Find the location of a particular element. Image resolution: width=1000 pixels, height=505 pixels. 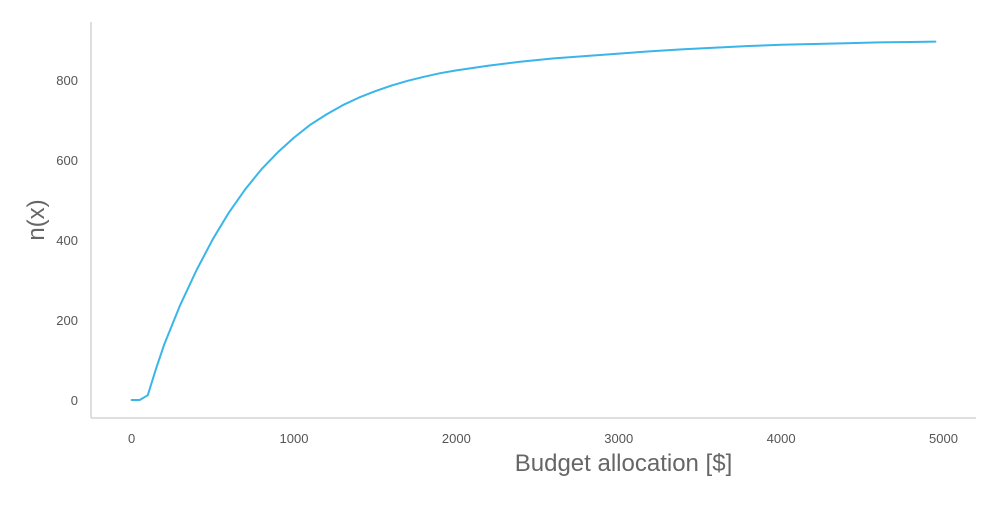

x-tick-label: 0 is located at coordinates (131, 438).